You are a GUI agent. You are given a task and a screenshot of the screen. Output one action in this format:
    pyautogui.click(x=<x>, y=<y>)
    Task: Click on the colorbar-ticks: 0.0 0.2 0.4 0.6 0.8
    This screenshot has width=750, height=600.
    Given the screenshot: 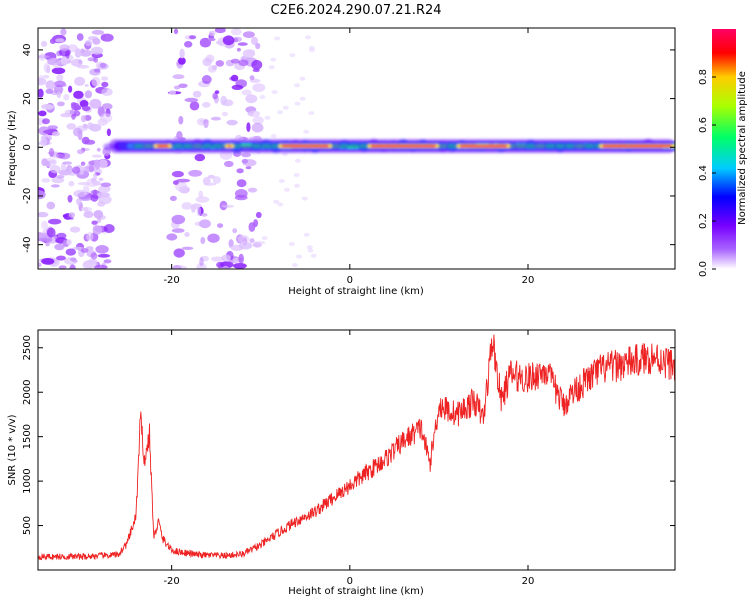 What is the action you would take?
    pyautogui.click(x=707, y=173)
    